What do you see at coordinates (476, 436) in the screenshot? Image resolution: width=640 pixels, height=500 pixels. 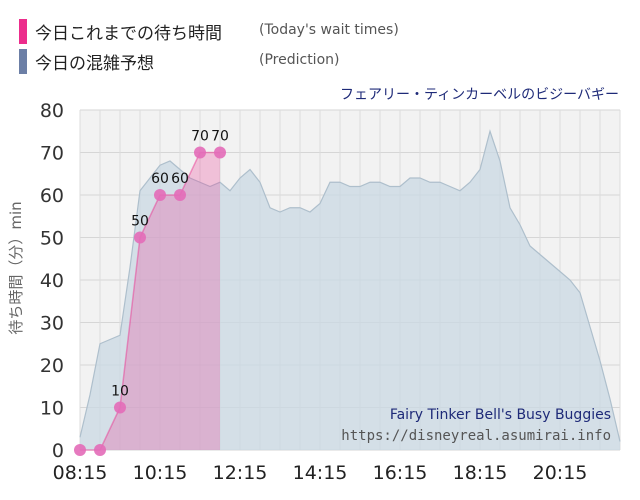 I see `source-url: https://disneyreal.asumirai.info` at bounding box center [476, 436].